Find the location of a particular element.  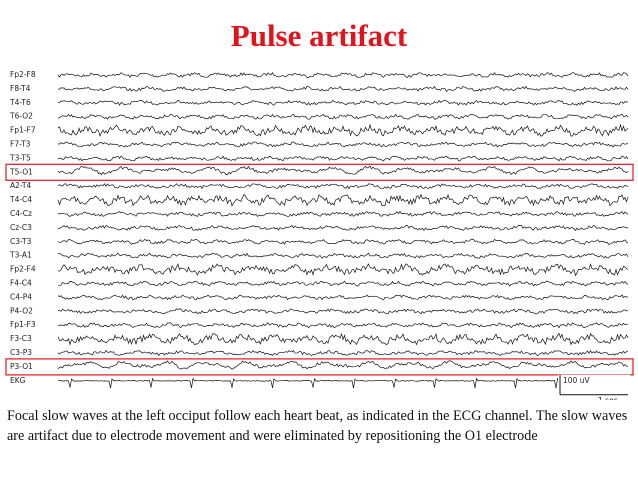

scale-time: 1 sec is located at coordinates (608, 398).